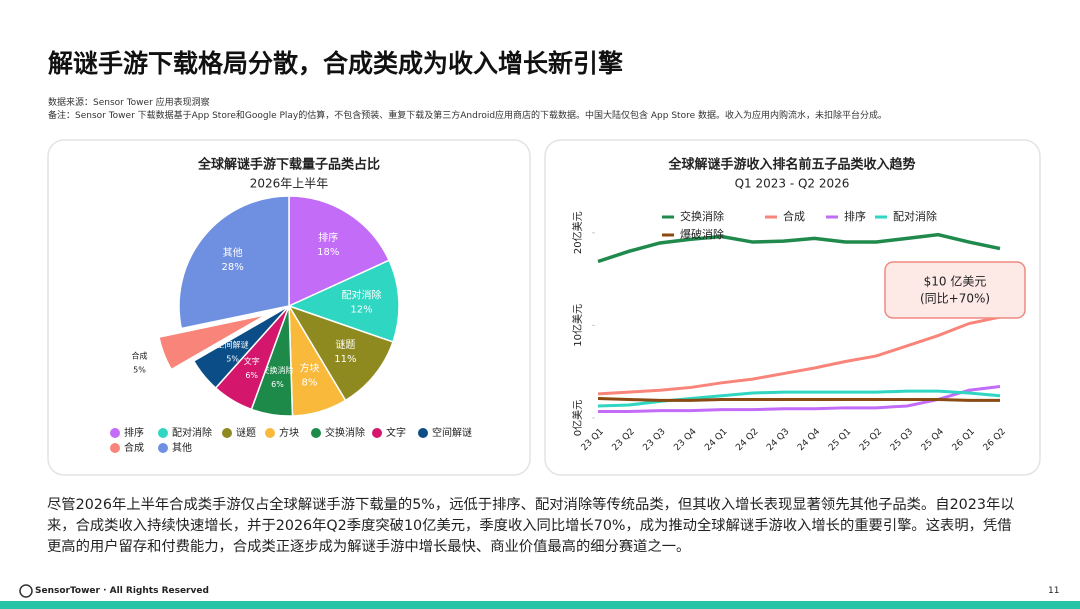 This screenshot has height=609, width=1080. I want to click on annotation: (同比+70%), so click(955, 299).